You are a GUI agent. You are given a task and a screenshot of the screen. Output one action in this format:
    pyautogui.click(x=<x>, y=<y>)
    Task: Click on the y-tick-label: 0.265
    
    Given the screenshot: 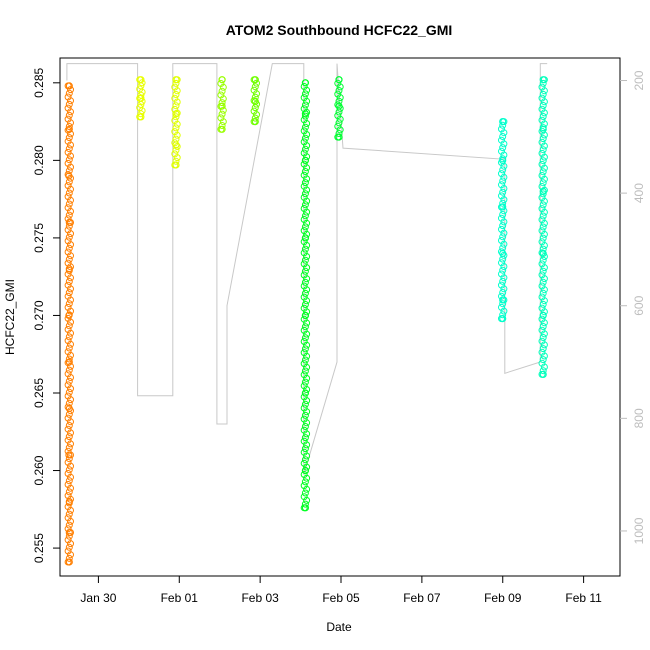 What is the action you would take?
    pyautogui.click(x=39, y=393)
    